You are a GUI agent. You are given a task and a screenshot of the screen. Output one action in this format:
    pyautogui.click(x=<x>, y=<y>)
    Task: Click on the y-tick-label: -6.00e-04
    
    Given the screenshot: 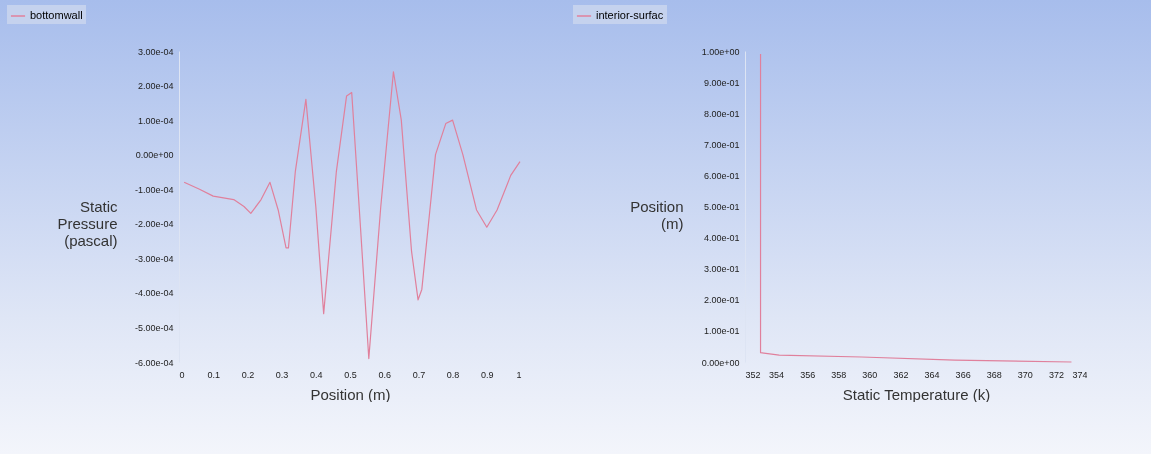 What is the action you would take?
    pyautogui.click(x=154, y=362)
    